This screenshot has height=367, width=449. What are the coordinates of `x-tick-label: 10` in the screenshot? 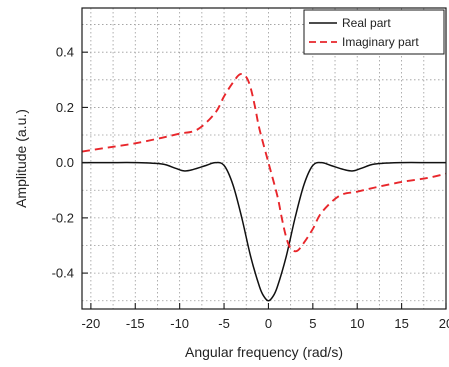 It's located at (357, 323).